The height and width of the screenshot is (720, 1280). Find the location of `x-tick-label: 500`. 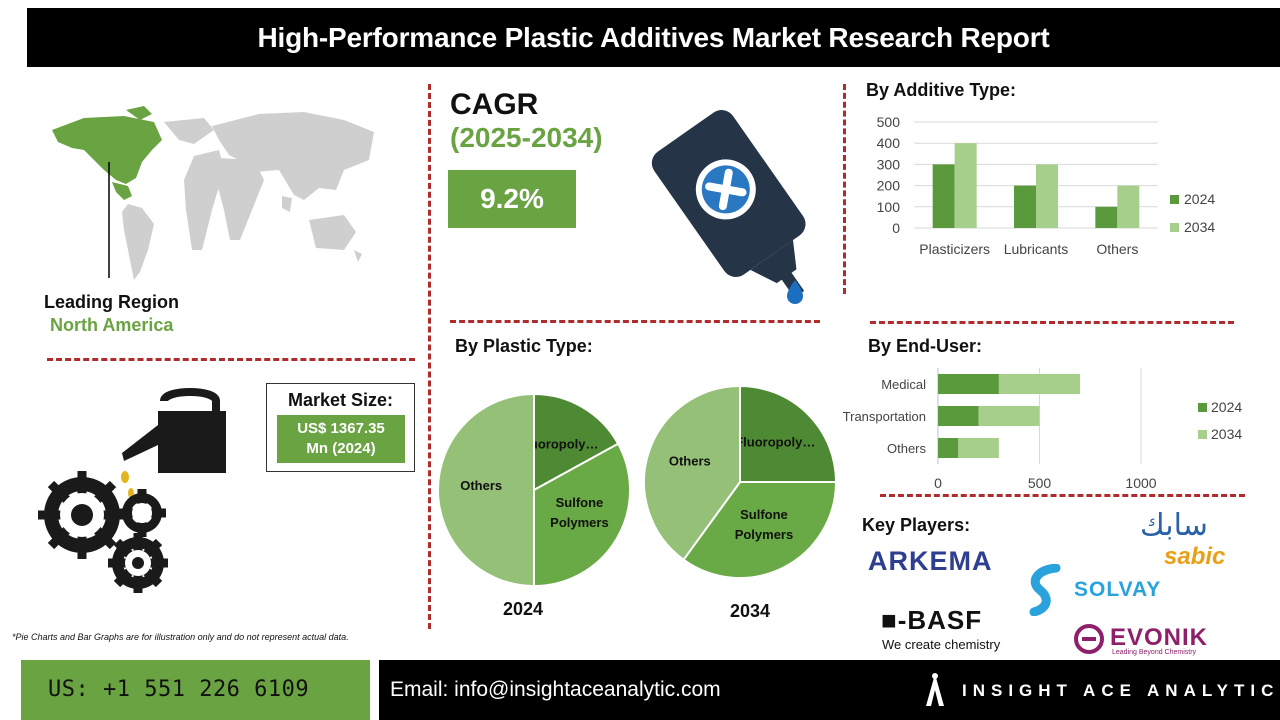

x-tick-label: 500 is located at coordinates (1040, 483).